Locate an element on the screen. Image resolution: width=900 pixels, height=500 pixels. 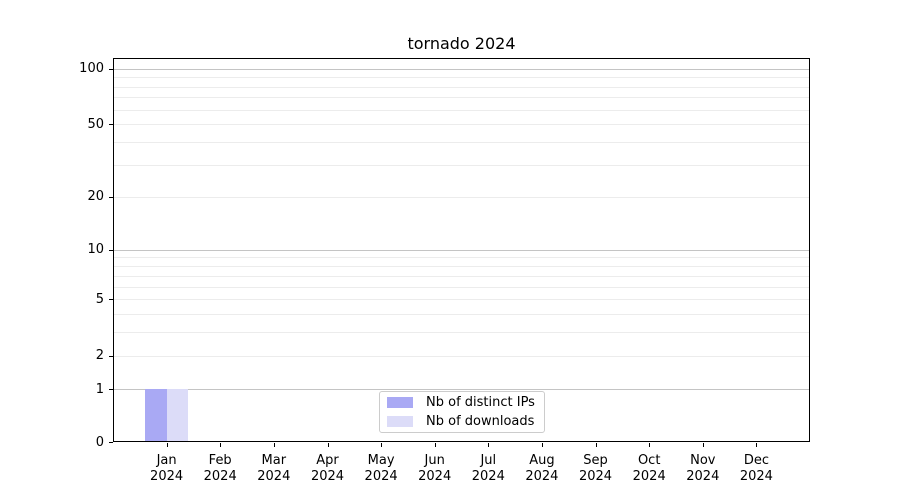
bar-distinct-ips is located at coordinates (156, 415).